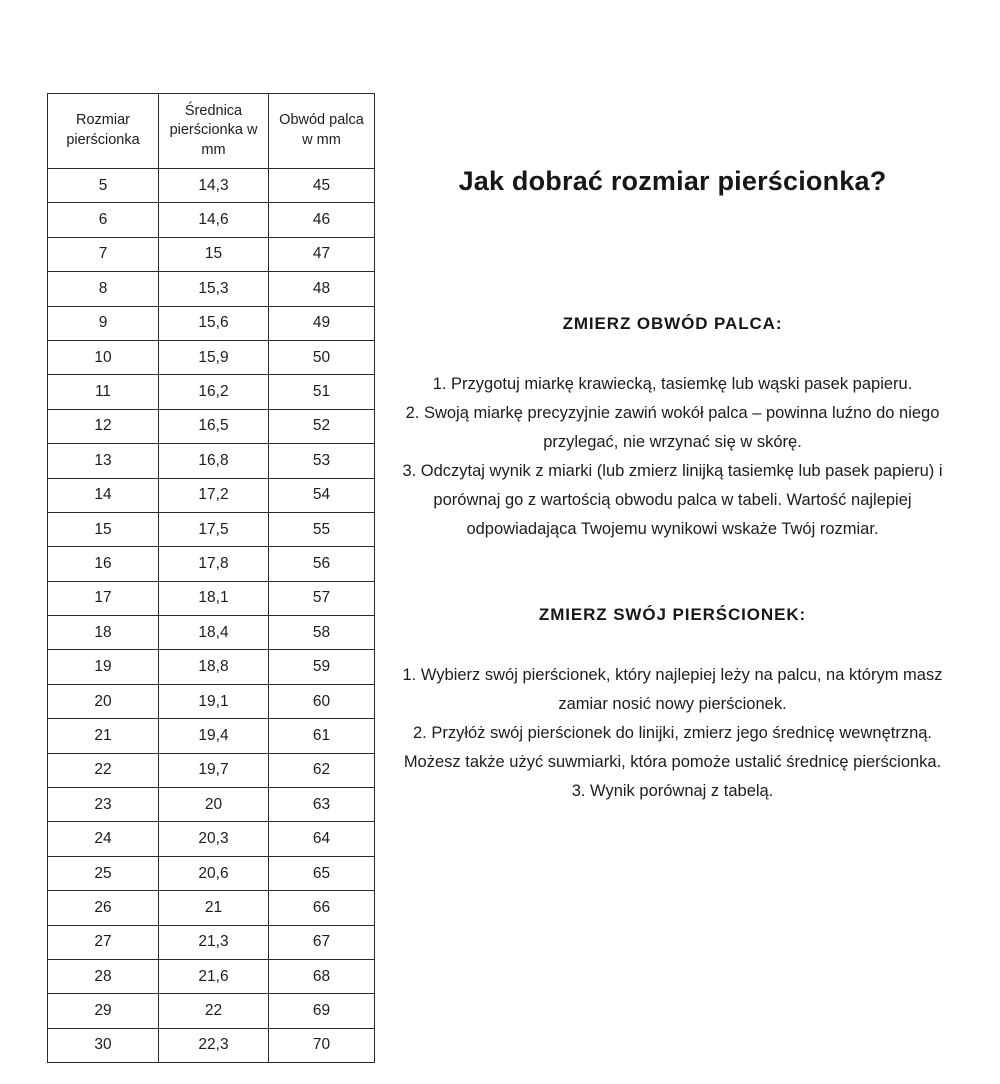 The height and width of the screenshot is (1084, 1000). I want to click on table-row: 12 16,5 52, so click(211, 426).